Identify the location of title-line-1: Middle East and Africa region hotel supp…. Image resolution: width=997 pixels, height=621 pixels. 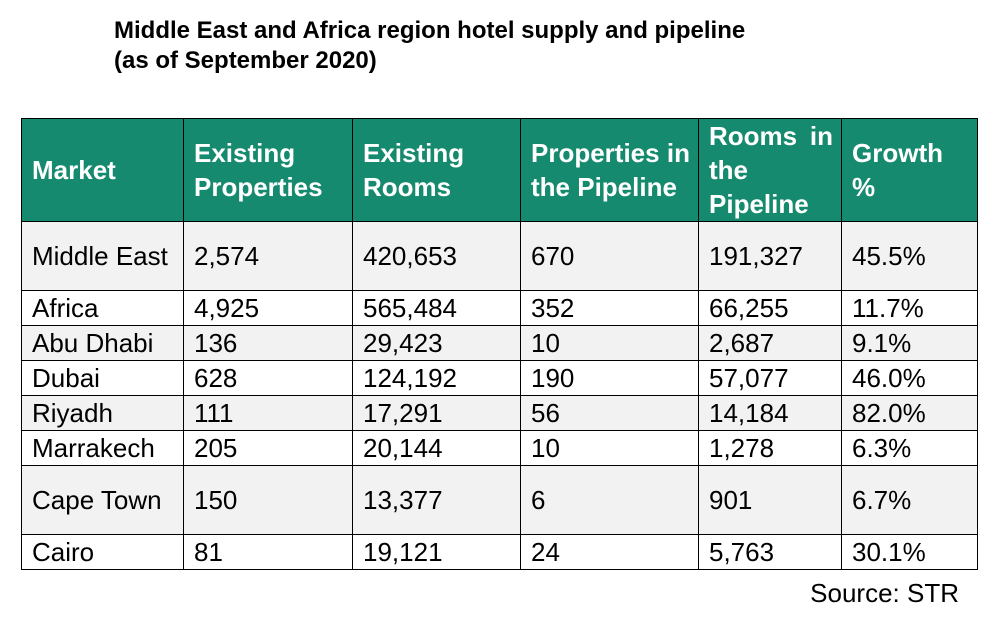
(430, 30).